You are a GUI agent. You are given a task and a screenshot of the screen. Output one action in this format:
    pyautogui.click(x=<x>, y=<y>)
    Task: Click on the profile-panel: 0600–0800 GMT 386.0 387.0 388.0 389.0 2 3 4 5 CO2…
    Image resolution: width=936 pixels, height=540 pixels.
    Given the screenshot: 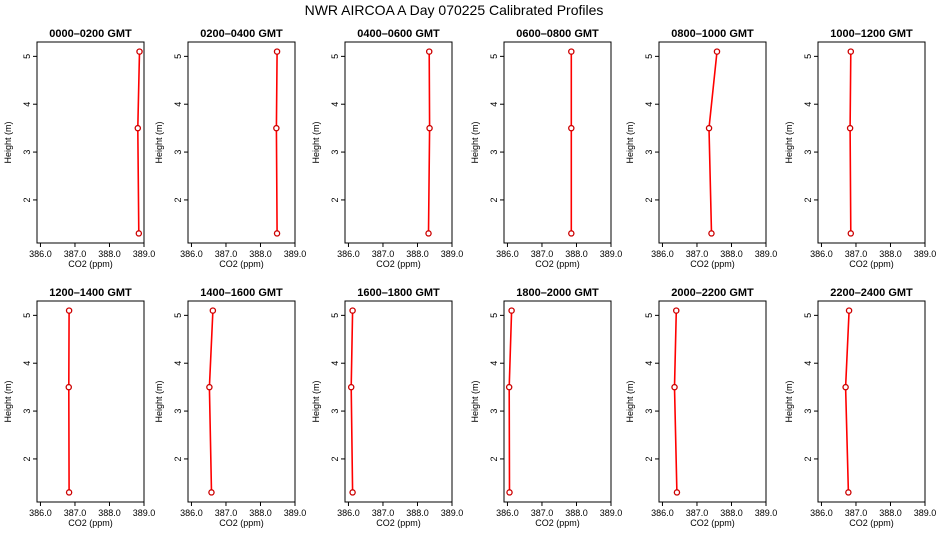 What is the action you would take?
    pyautogui.click(x=546, y=148)
    